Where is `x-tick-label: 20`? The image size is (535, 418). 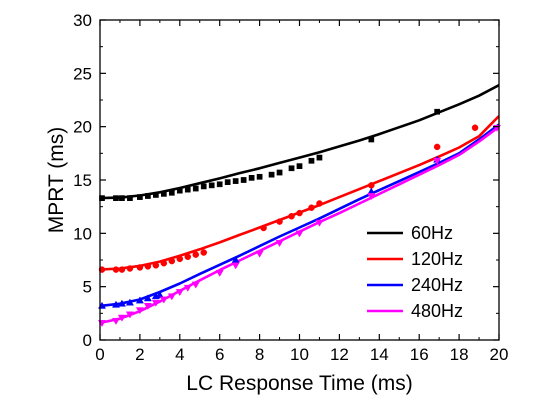 x-tick-label: 20 is located at coordinates (499, 354).